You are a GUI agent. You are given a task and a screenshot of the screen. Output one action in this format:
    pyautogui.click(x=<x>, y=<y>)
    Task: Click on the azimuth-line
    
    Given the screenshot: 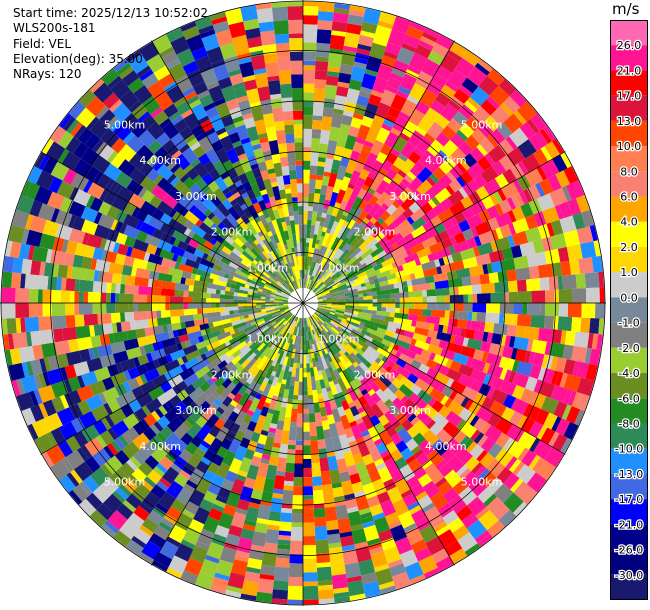 What is the action you would take?
    pyautogui.click(x=172, y=227)
    